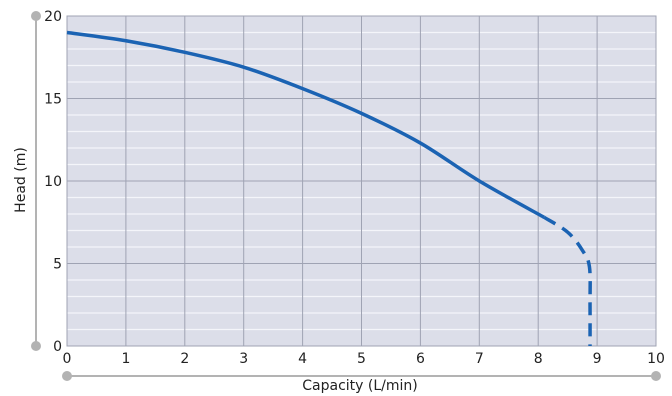  I want to click on x-tick-label: 7, so click(479, 359).